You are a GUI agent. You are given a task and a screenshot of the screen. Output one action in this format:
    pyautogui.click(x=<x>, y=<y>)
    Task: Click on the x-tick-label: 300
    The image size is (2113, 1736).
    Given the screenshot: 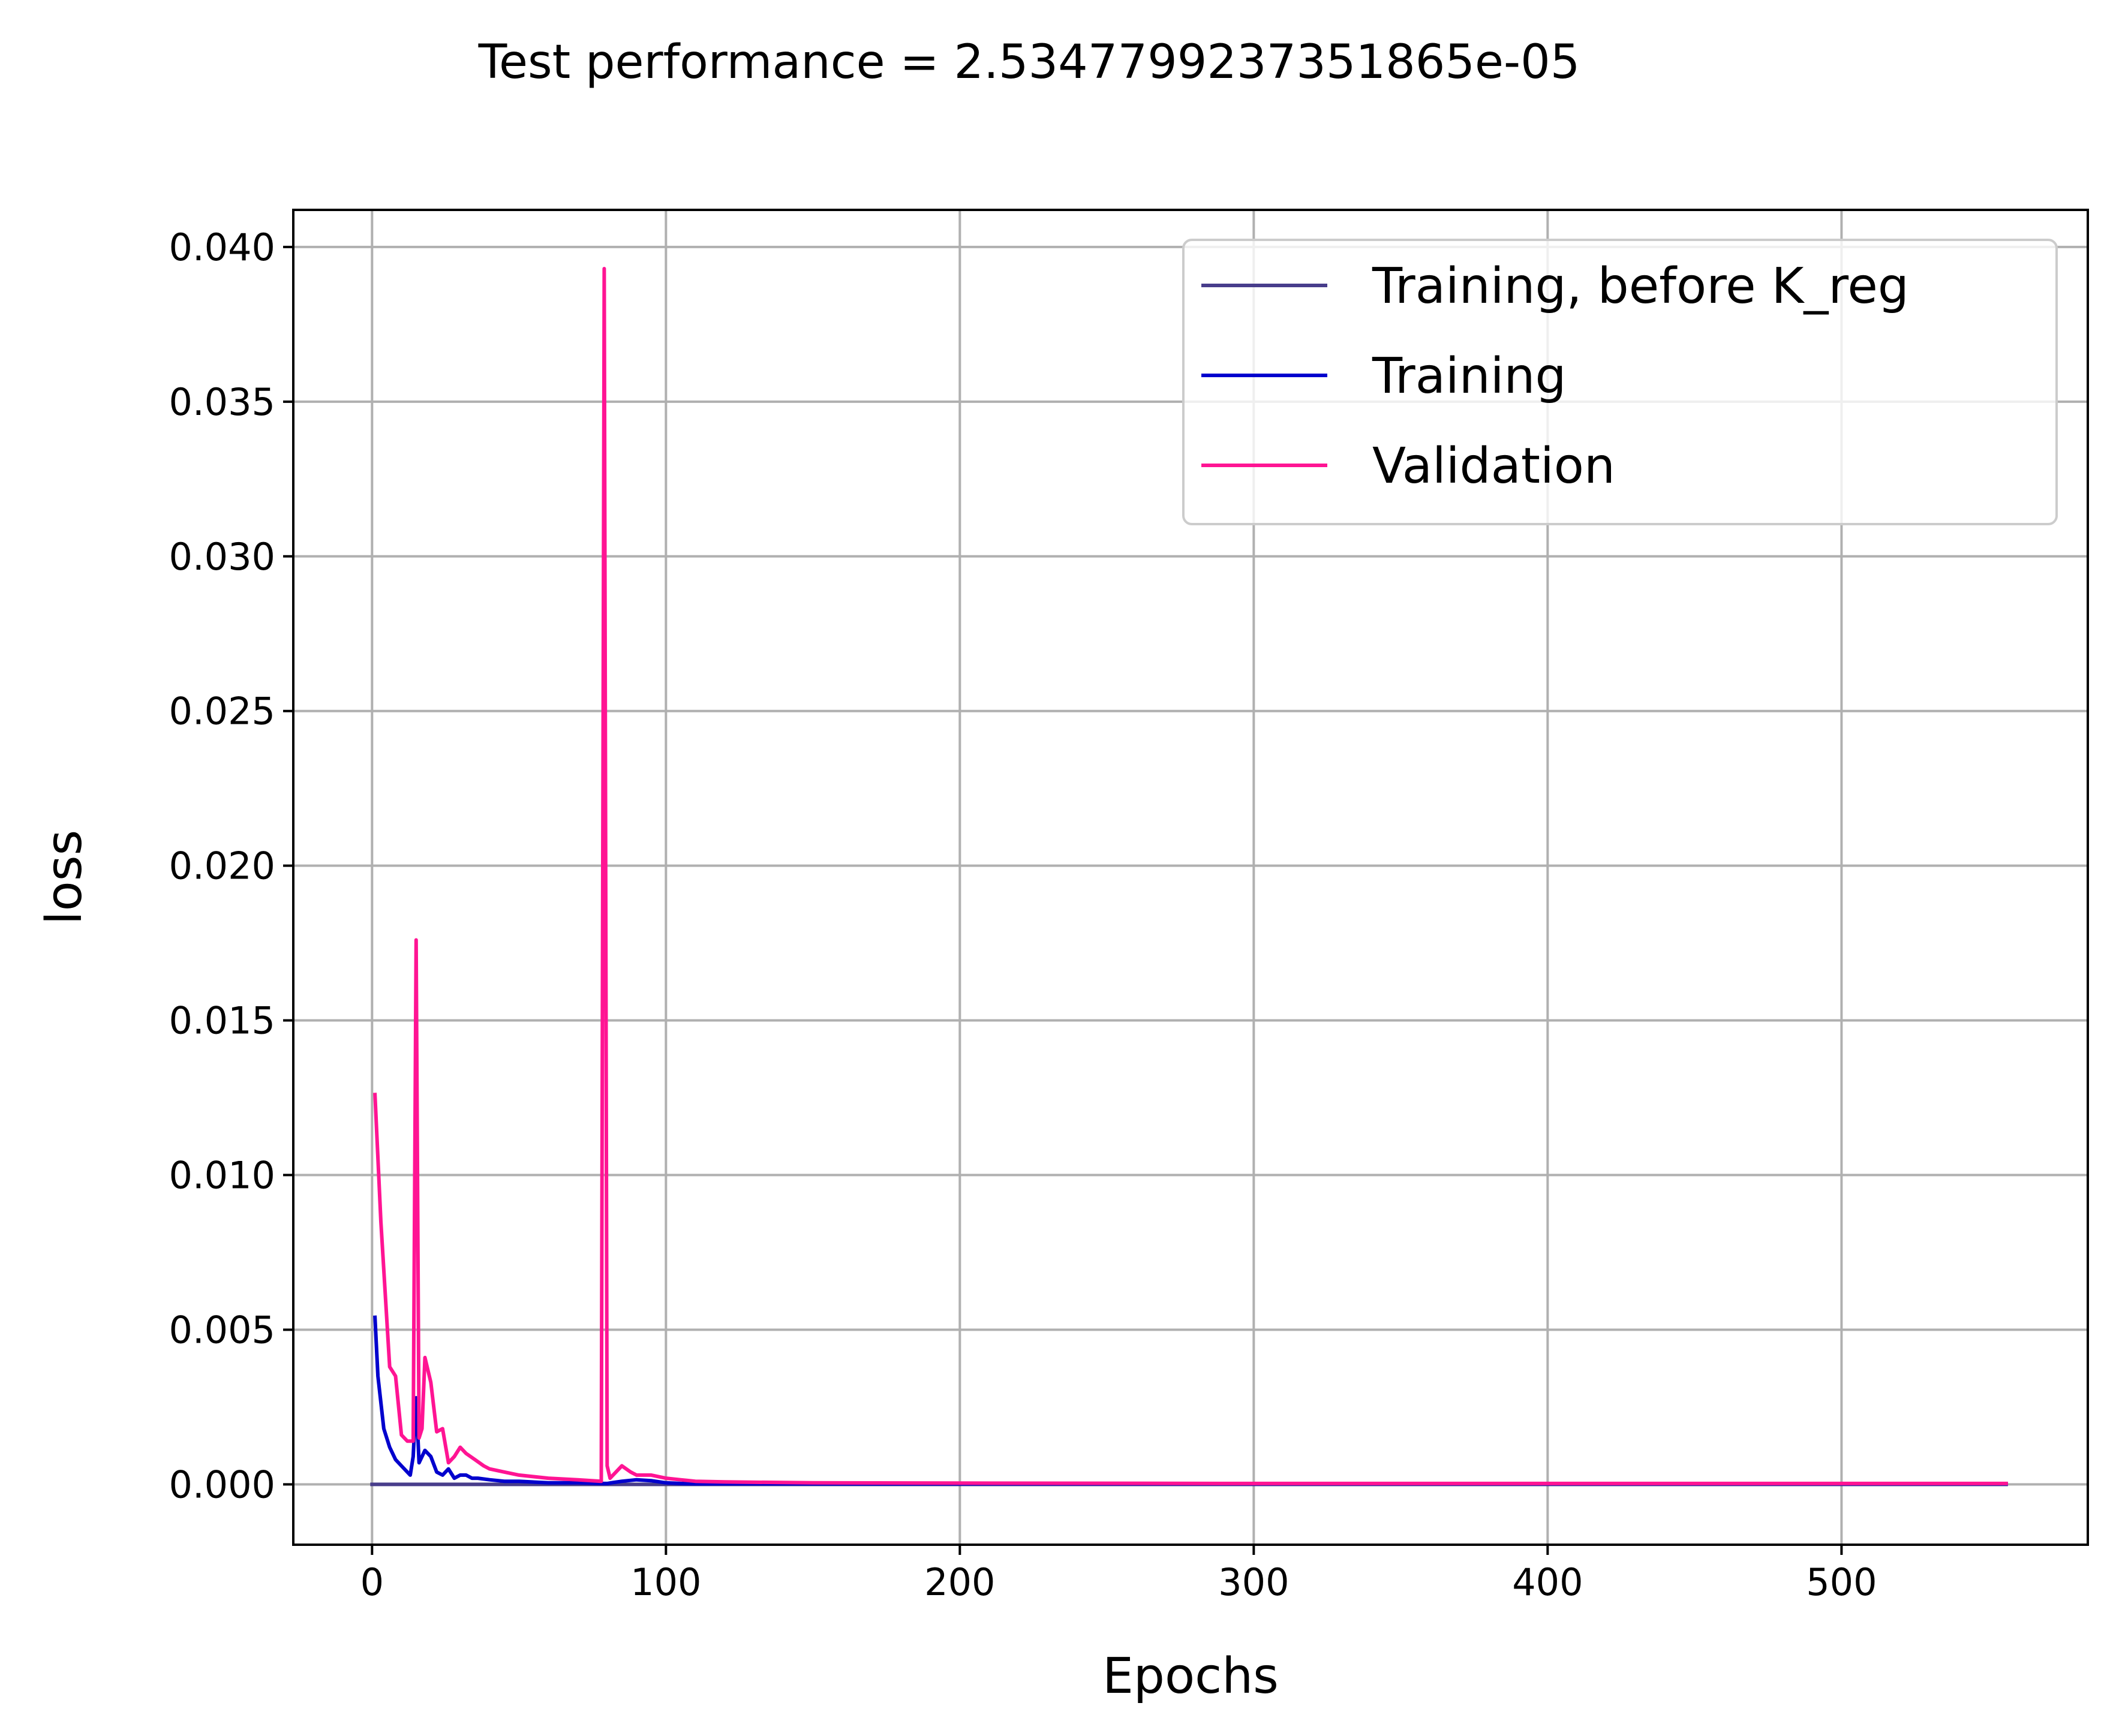 What is the action you would take?
    pyautogui.click(x=1253, y=1582)
    